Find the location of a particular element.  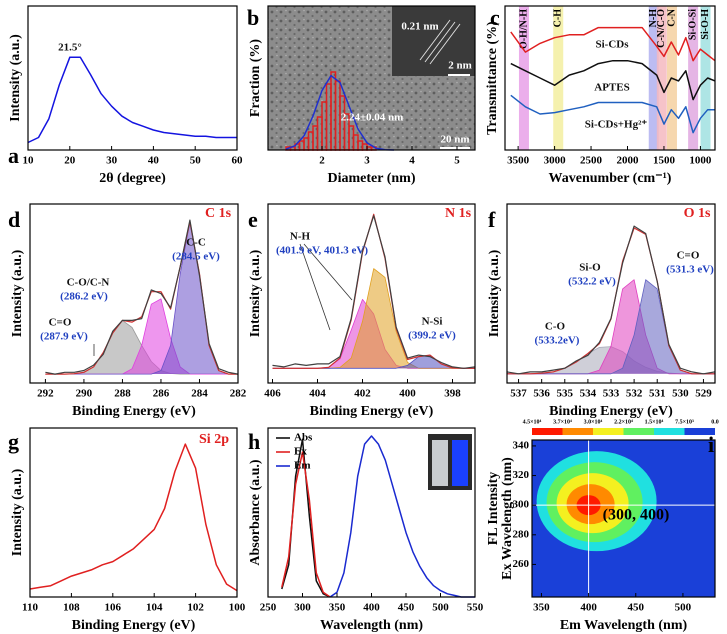

annotation: N-H is located at coordinates (300, 237).